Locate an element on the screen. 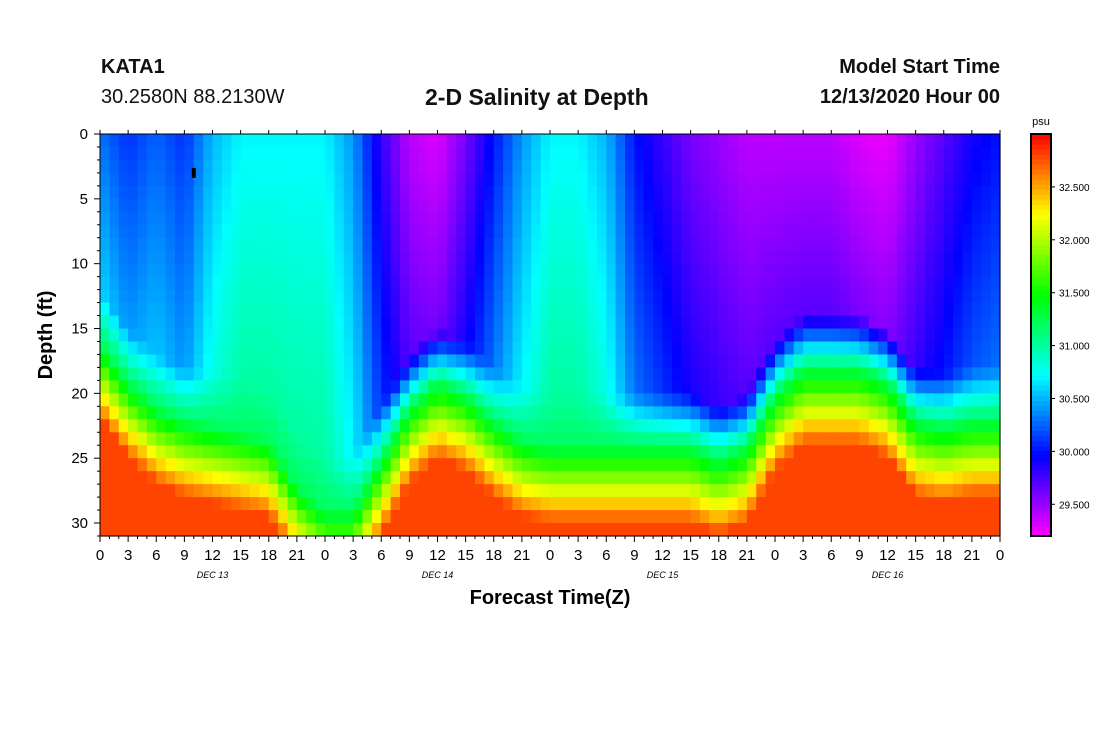 The width and height of the screenshot is (1100, 750). x-tick-label: 3 is located at coordinates (353, 555).